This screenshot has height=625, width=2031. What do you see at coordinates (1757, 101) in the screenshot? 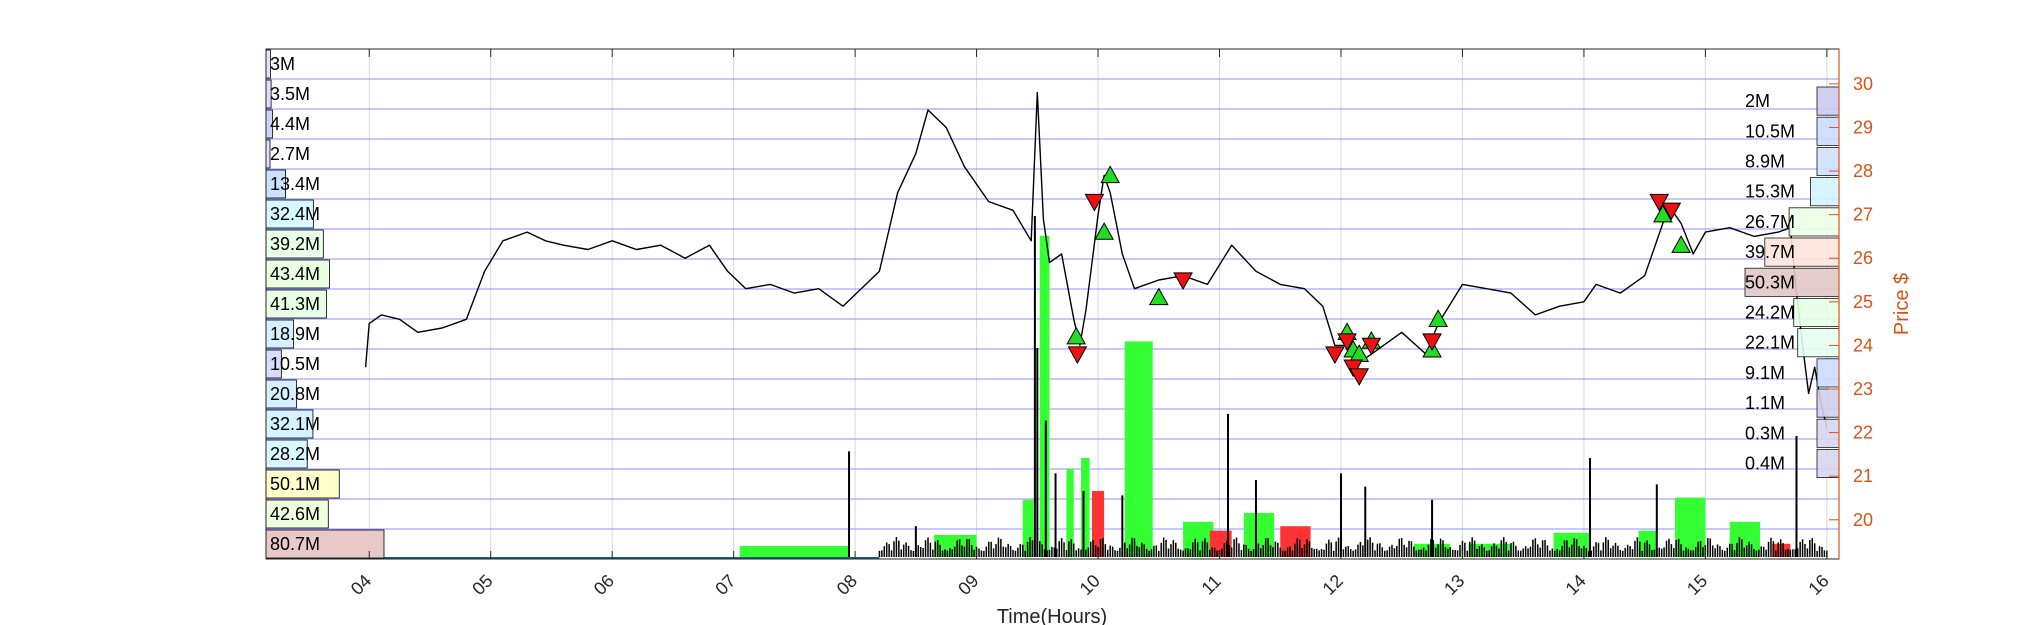
I see `volume-profile-right-label: 2M` at bounding box center [1757, 101].